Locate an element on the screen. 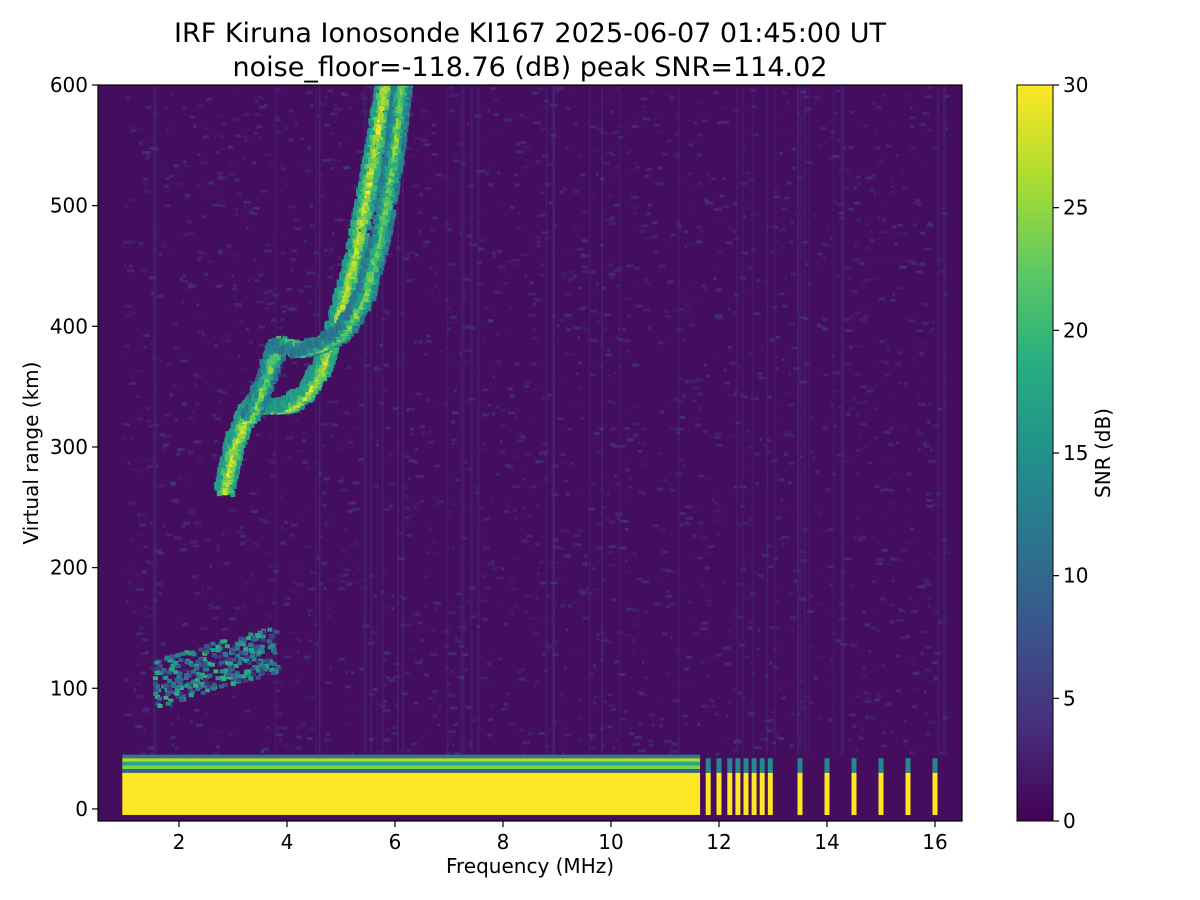 The image size is (1200, 900). y-axis: 0 100 200 300 400 500 600 is located at coordinates (74, 447).